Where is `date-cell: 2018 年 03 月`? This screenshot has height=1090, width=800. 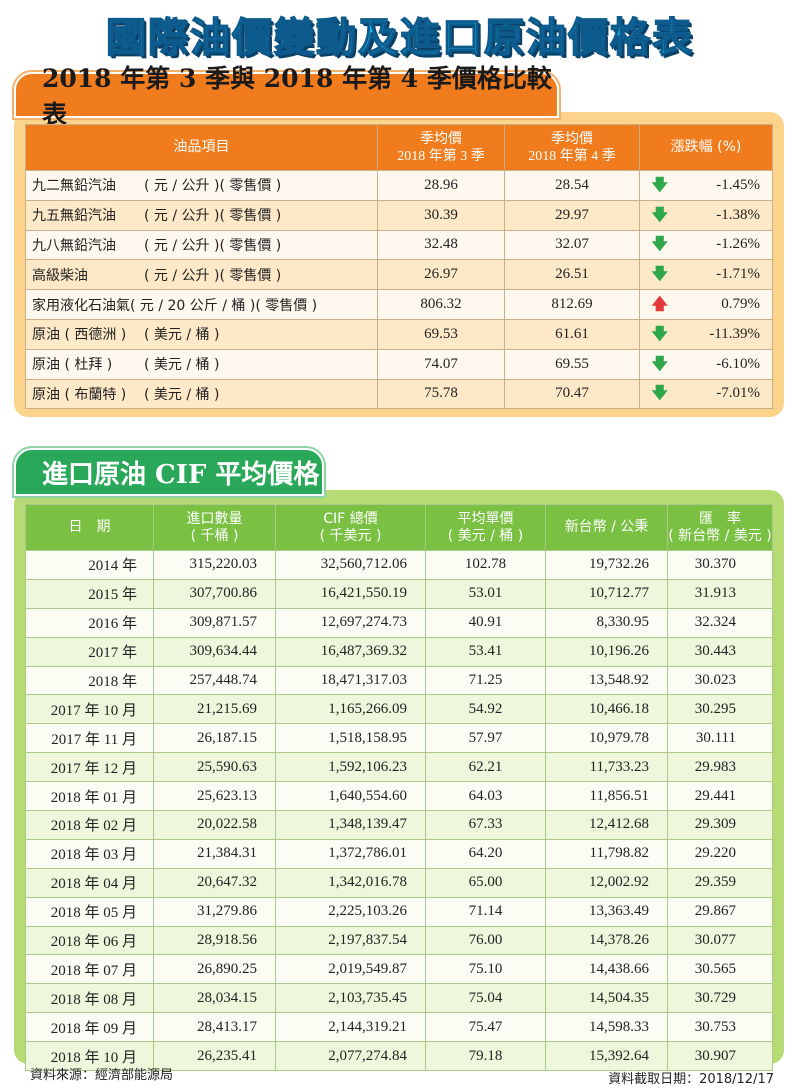 date-cell: 2018 年 03 月 is located at coordinates (89, 853).